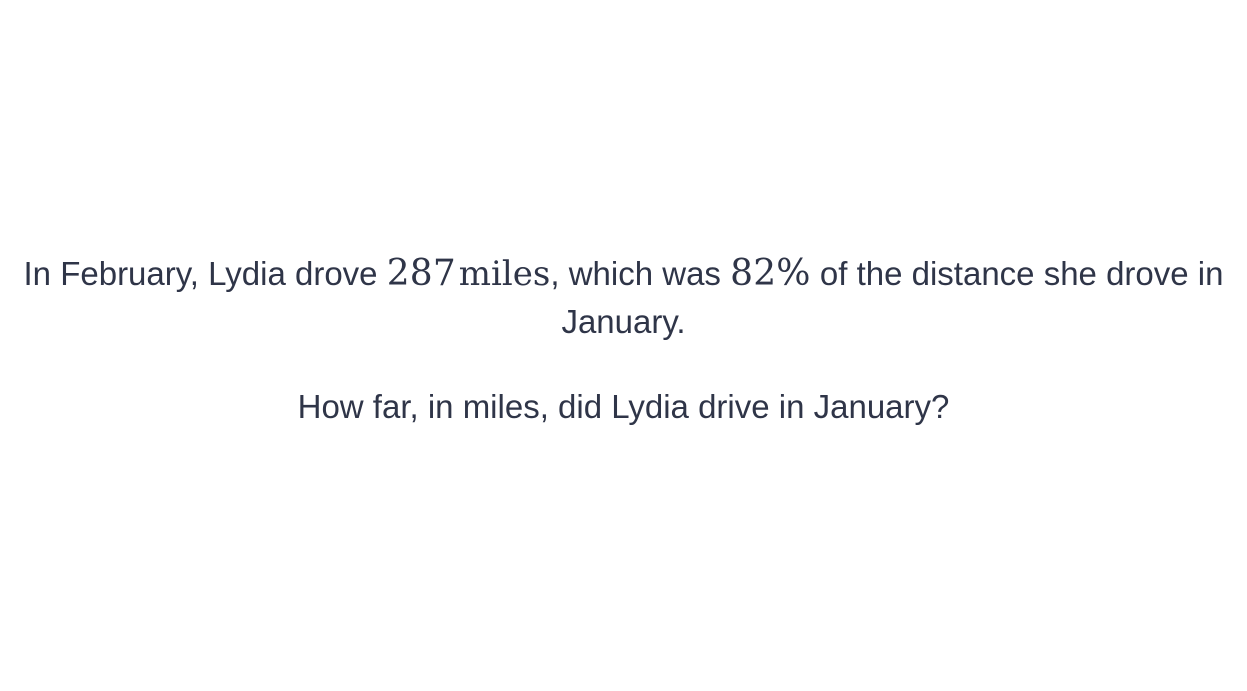 Image resolution: width=1247 pixels, height=691 pixels. Describe the element at coordinates (640, 273) in the screenshot. I see `statement-text-part2: , which was` at that location.